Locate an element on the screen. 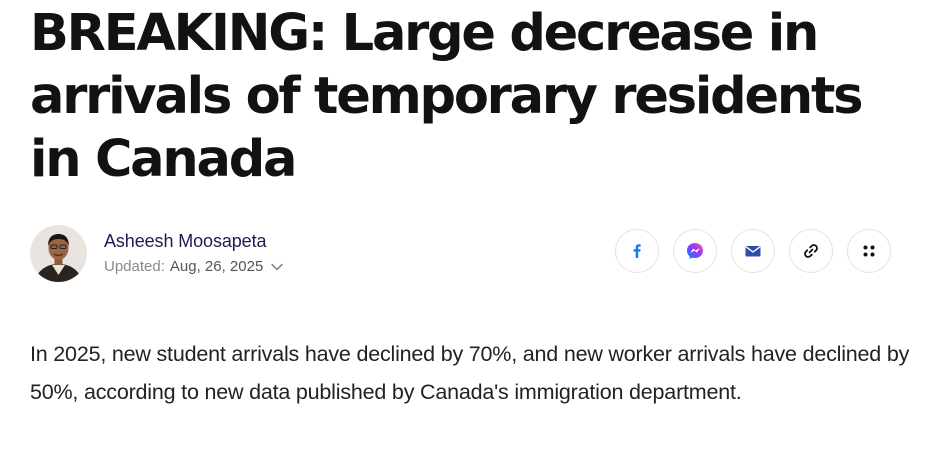  byline: Asheesh Moosapeta Updated: Aug, 26, 2025 is located at coordinates (157, 253).